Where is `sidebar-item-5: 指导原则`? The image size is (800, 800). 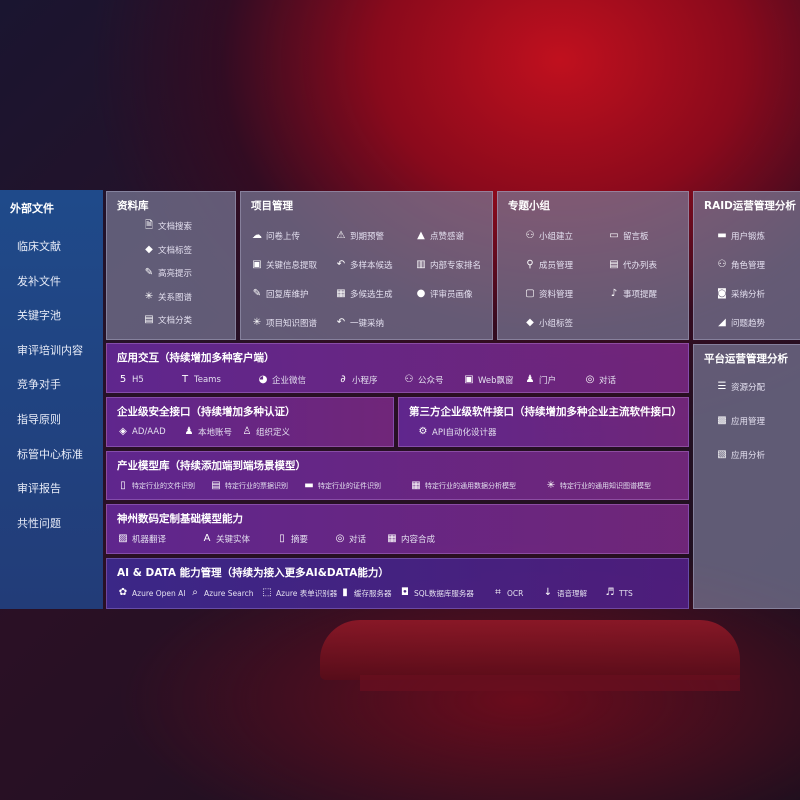
sidebar-item-5: 指导原则 is located at coordinates (39, 419).